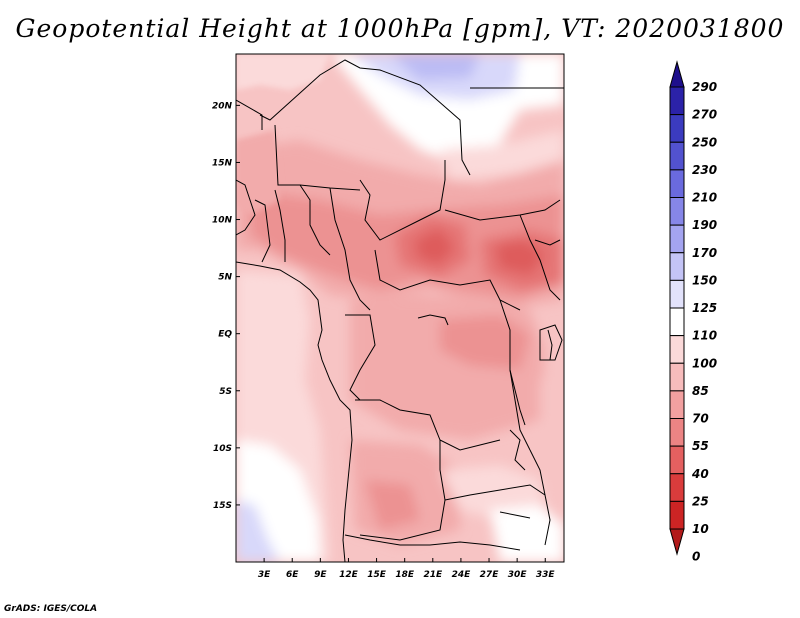 Image resolution: width=800 pixels, height=618 pixels. What do you see at coordinates (292, 575) in the screenshot?
I see `lon-tick-label: 6E` at bounding box center [292, 575].